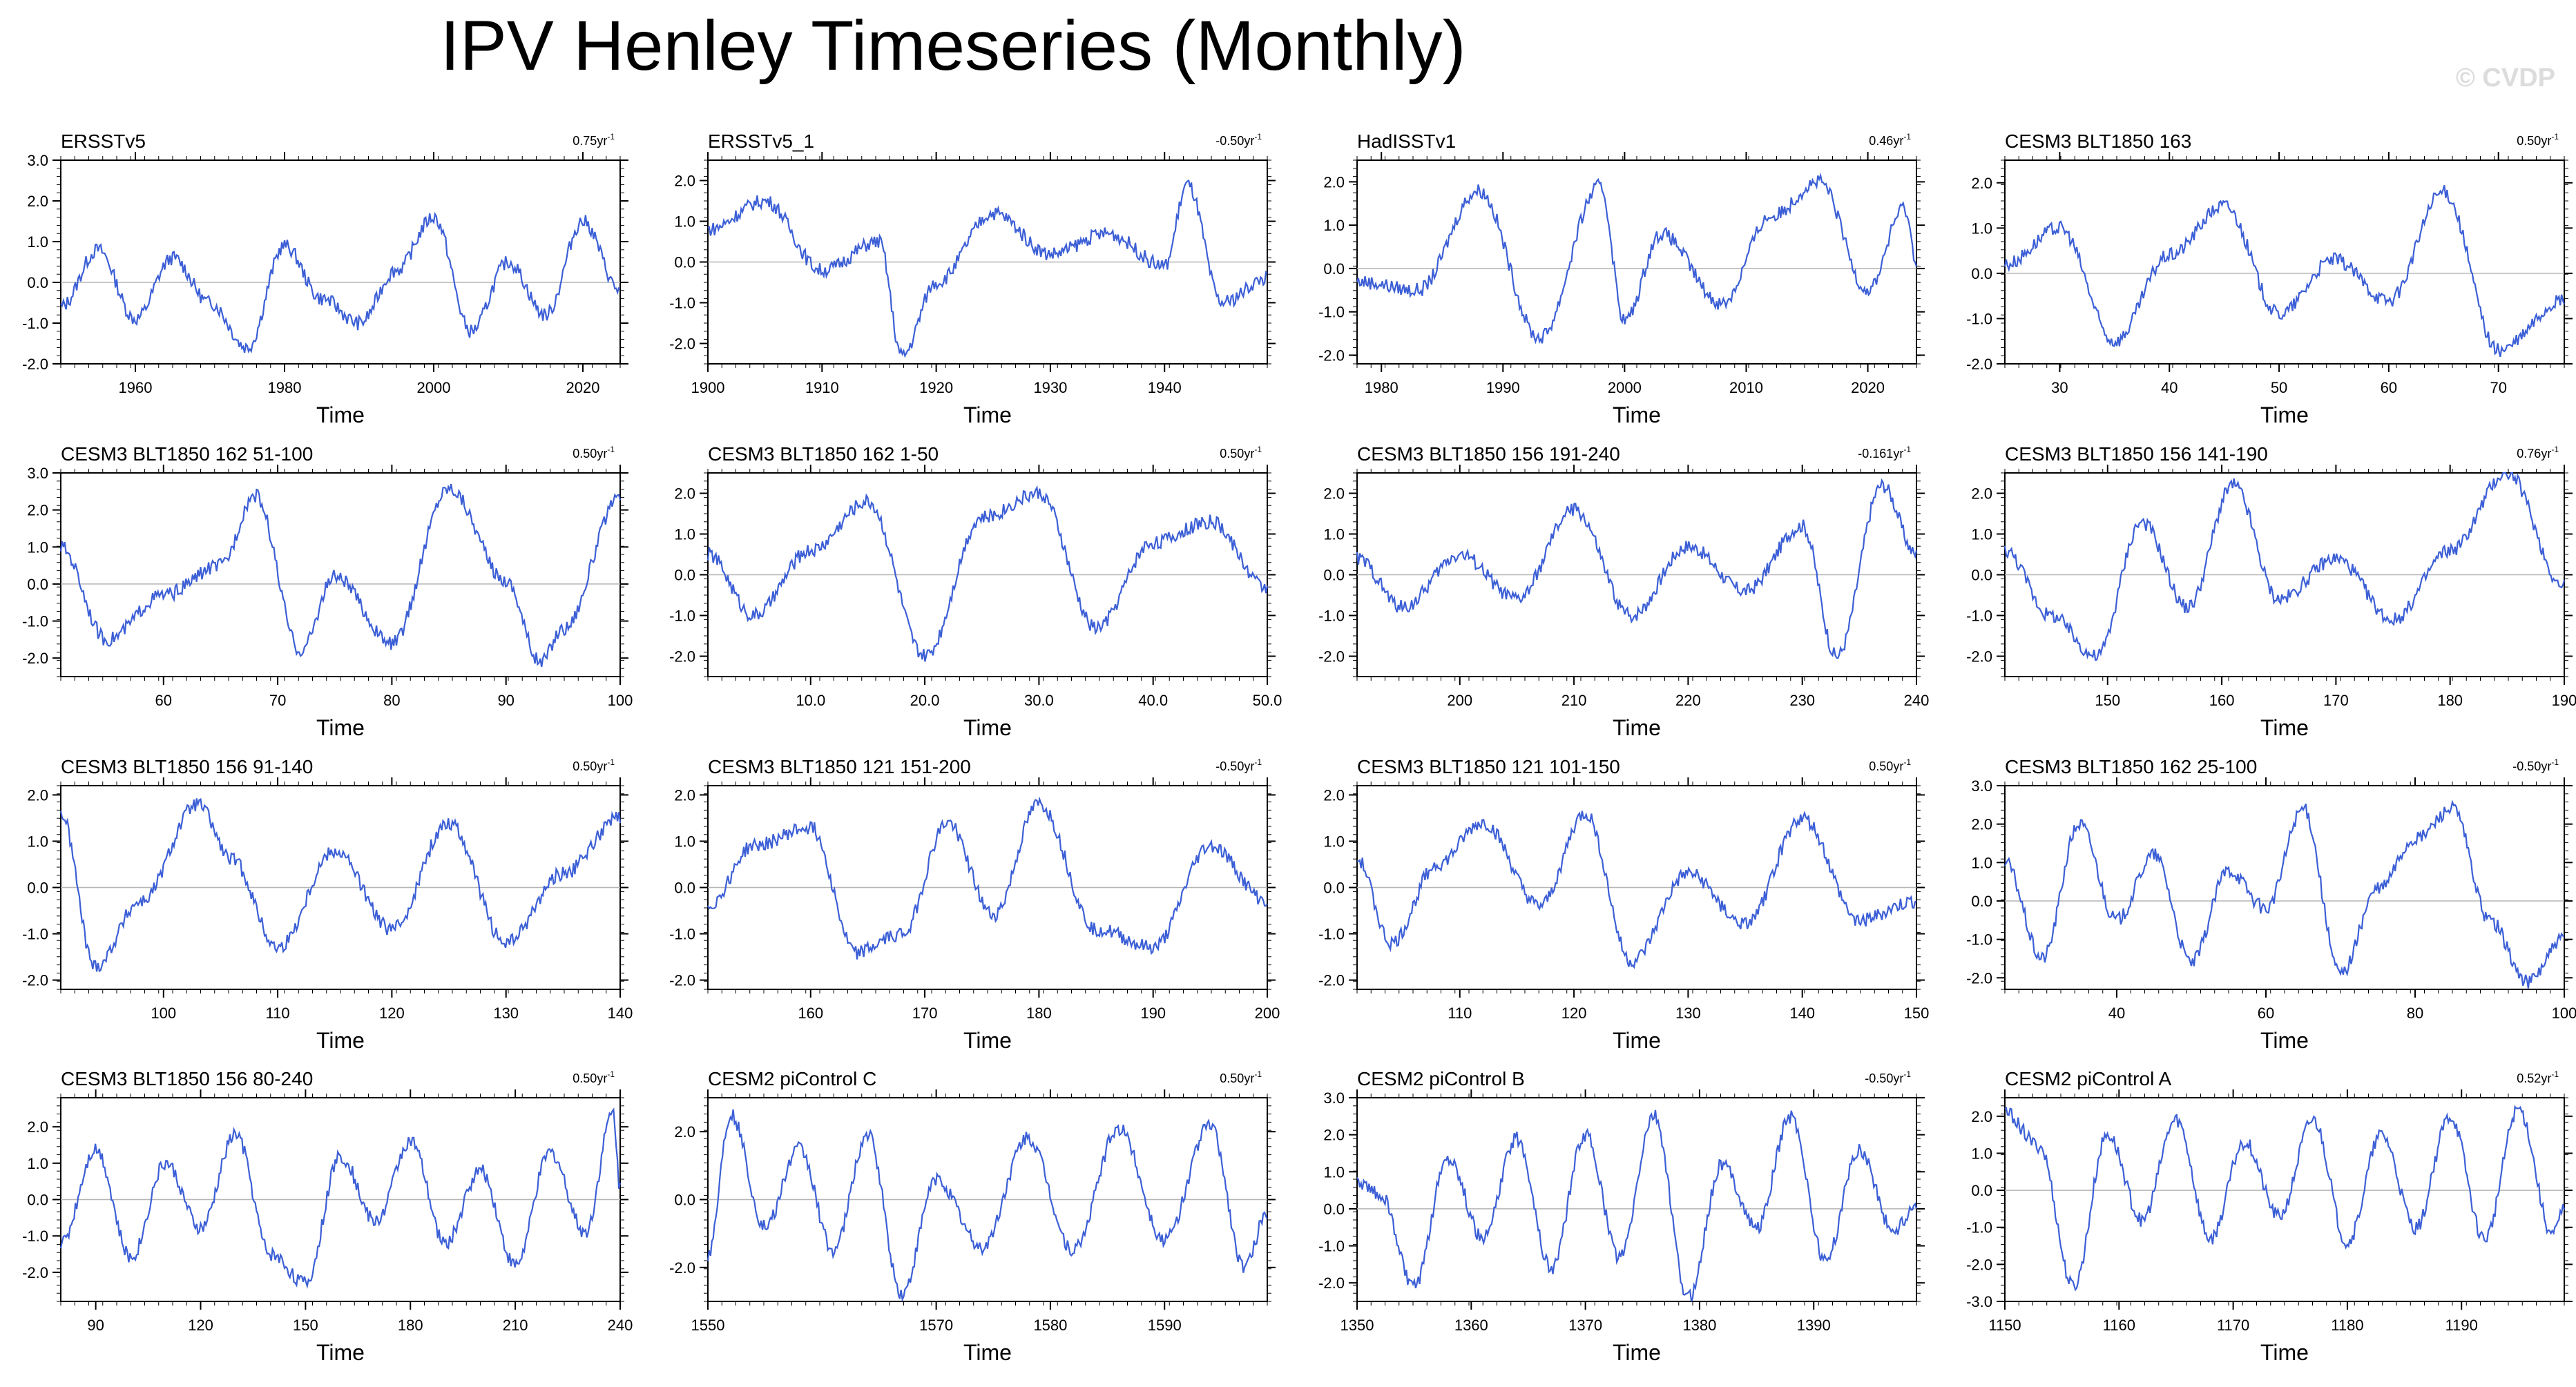 Image resolution: width=2576 pixels, height=1387 pixels. I want to click on x-tick-label: 30, so click(2059, 387).